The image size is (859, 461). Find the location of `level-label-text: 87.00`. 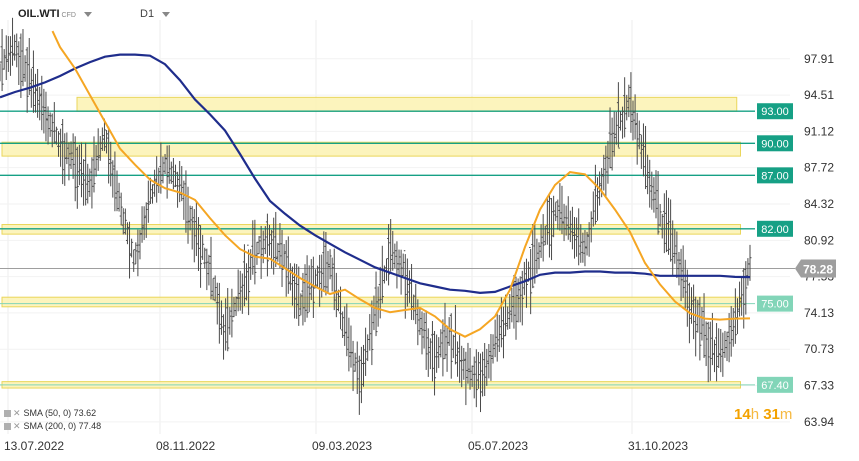

level-label-text: 87.00 is located at coordinates (775, 176).